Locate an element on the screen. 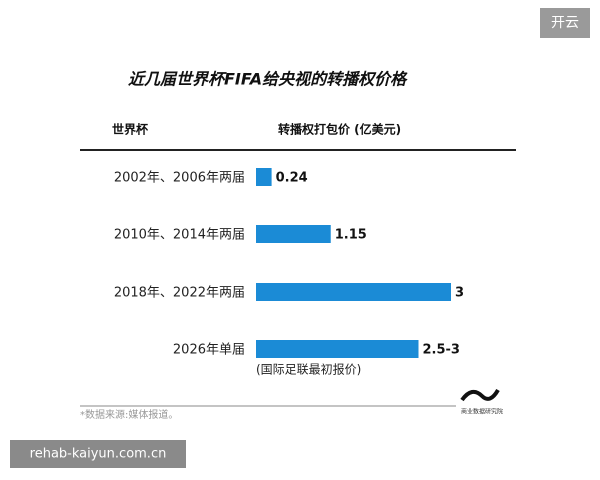  logo-mark is located at coordinates (480, 395).